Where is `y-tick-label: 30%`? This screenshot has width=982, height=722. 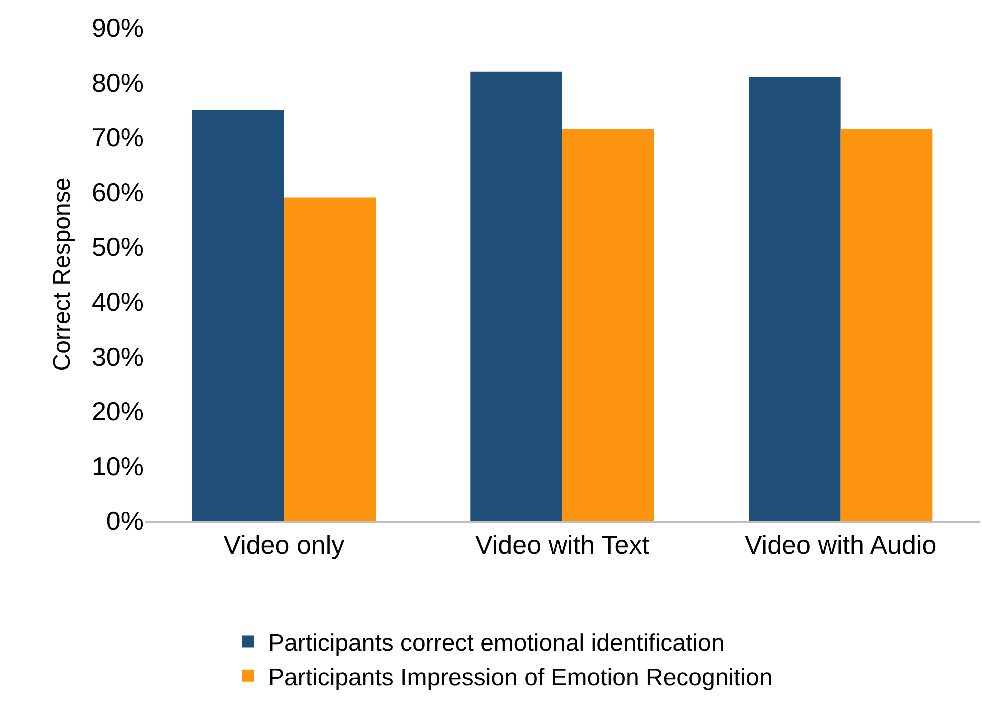
y-tick-label: 30% is located at coordinates (118, 357).